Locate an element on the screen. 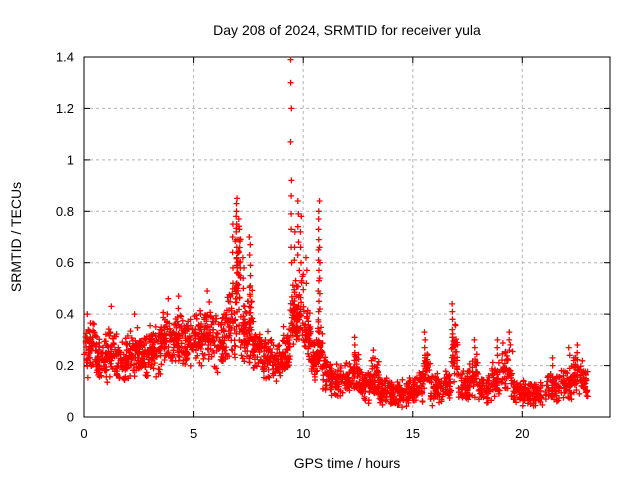 Image resolution: width=640 pixels, height=480 pixels. y-tick-label: 0.6 is located at coordinates (65, 262).